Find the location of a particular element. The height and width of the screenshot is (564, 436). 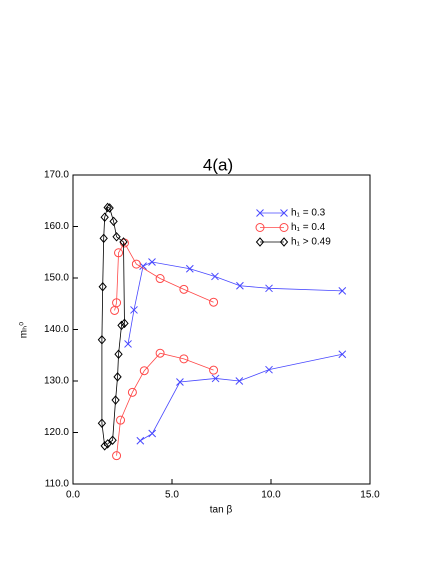

series-line is located at coordinates (164, 349).